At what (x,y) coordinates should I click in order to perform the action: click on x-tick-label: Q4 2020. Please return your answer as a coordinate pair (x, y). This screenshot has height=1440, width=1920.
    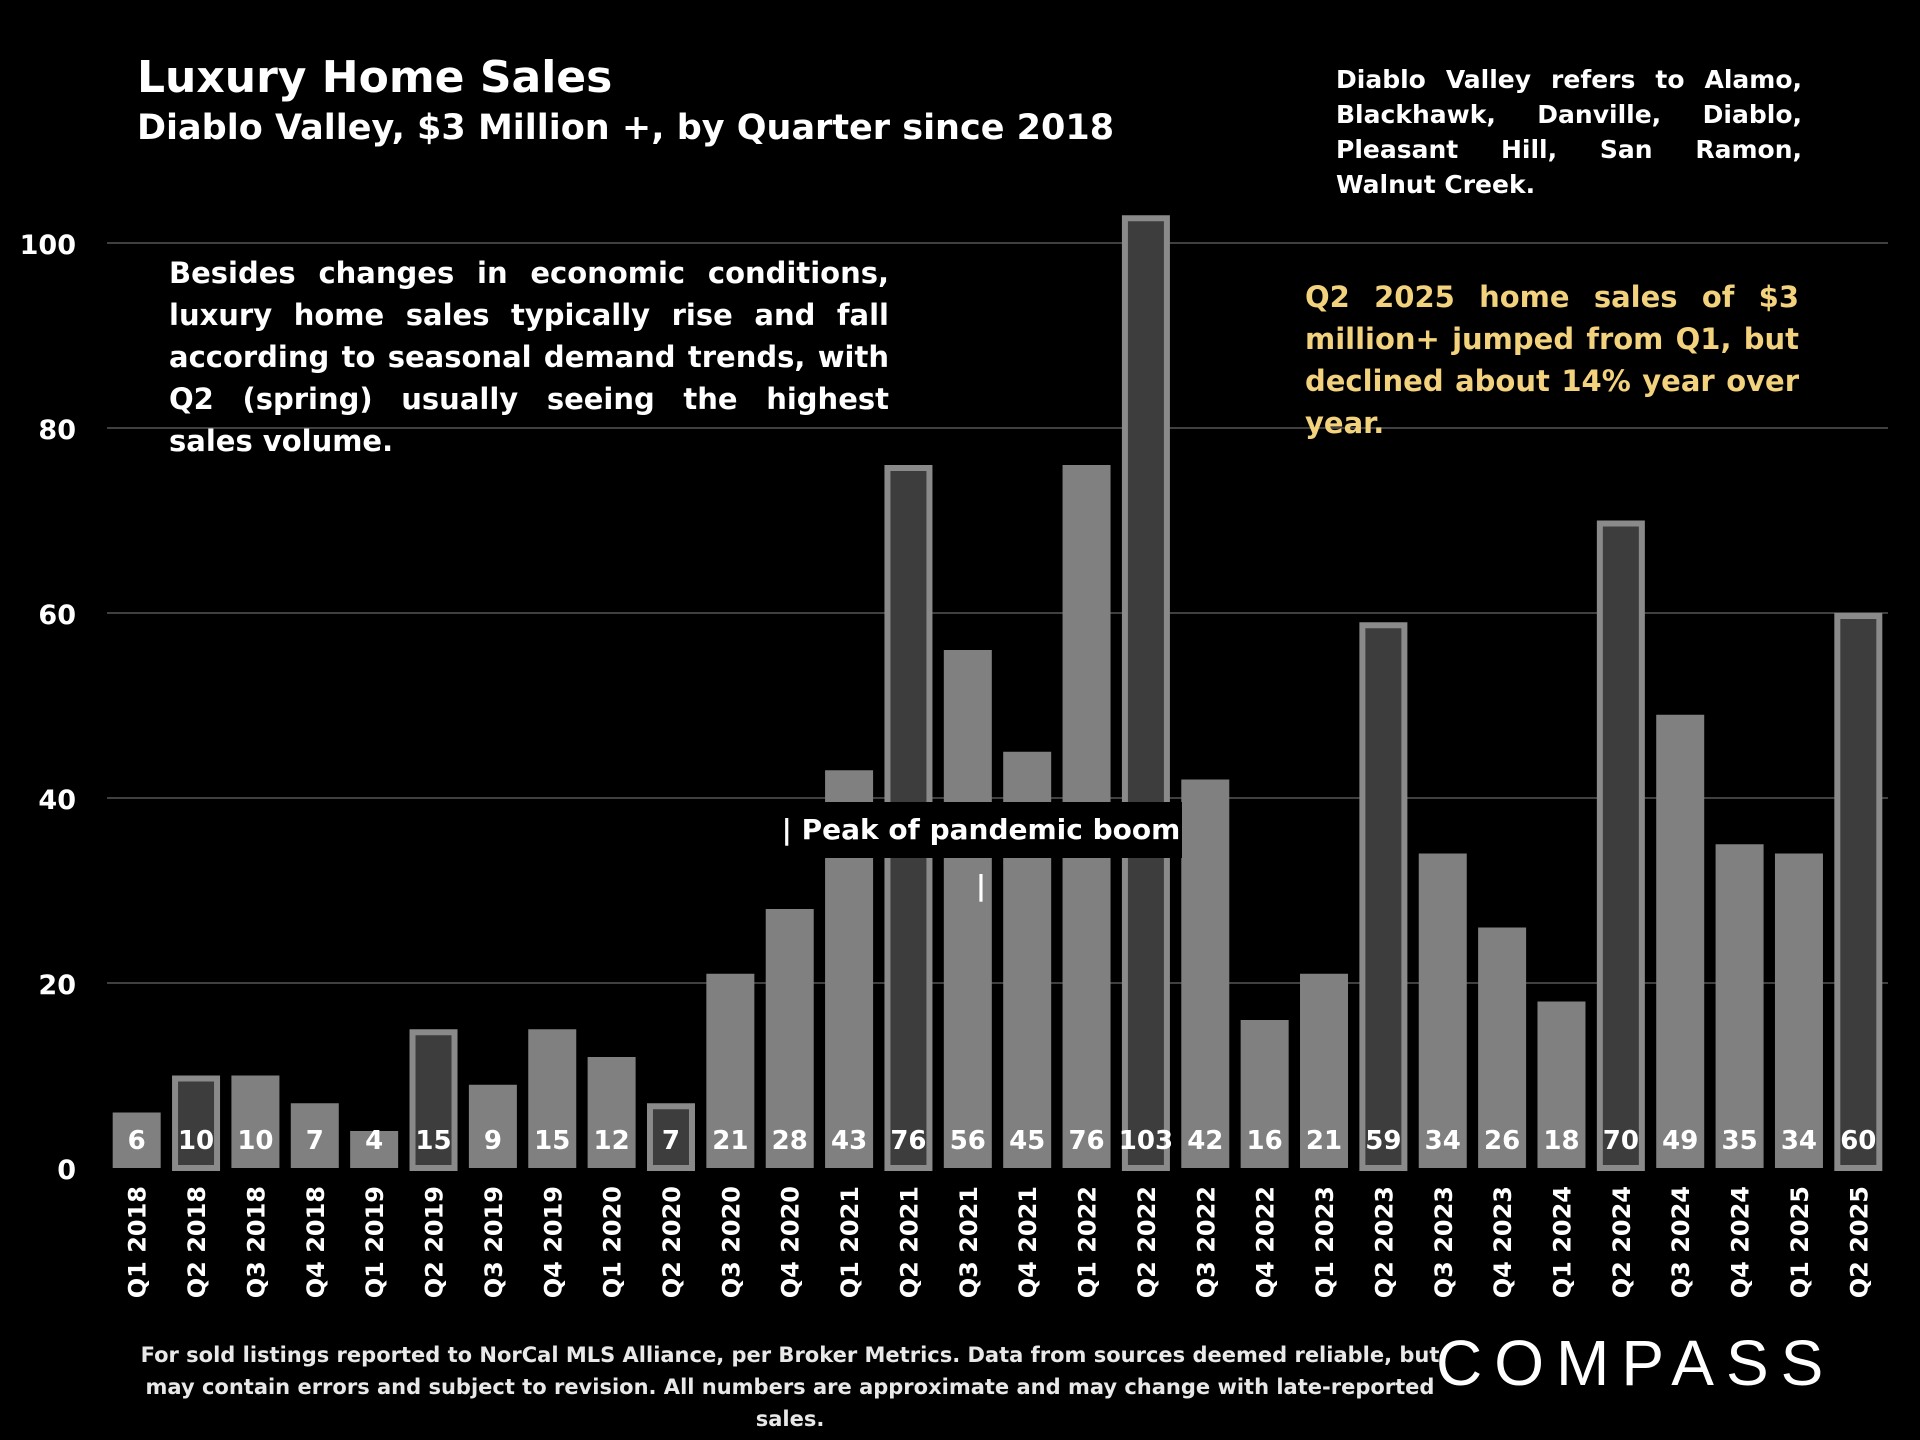
    Looking at the image, I should click on (791, 1242).